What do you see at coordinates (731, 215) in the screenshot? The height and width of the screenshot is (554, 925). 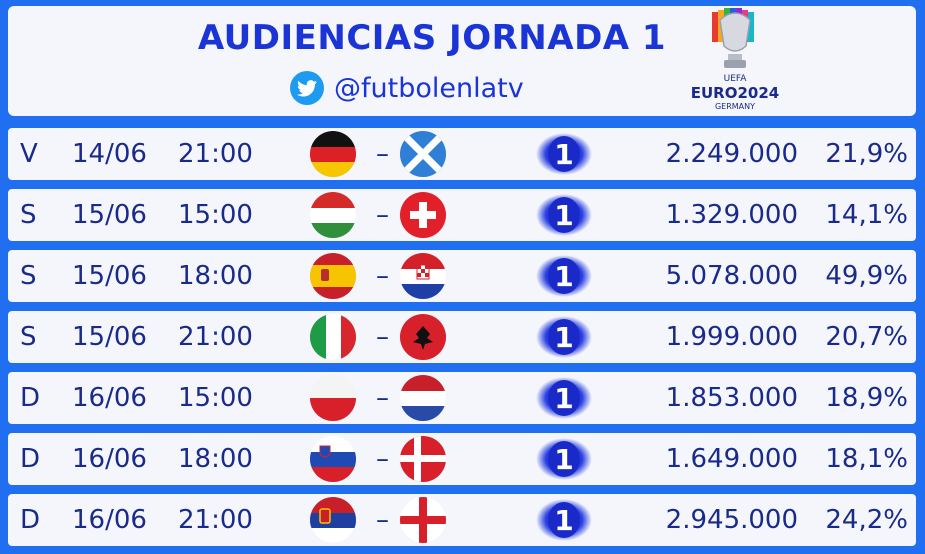 I see `viewers-count: 1.329.000` at bounding box center [731, 215].